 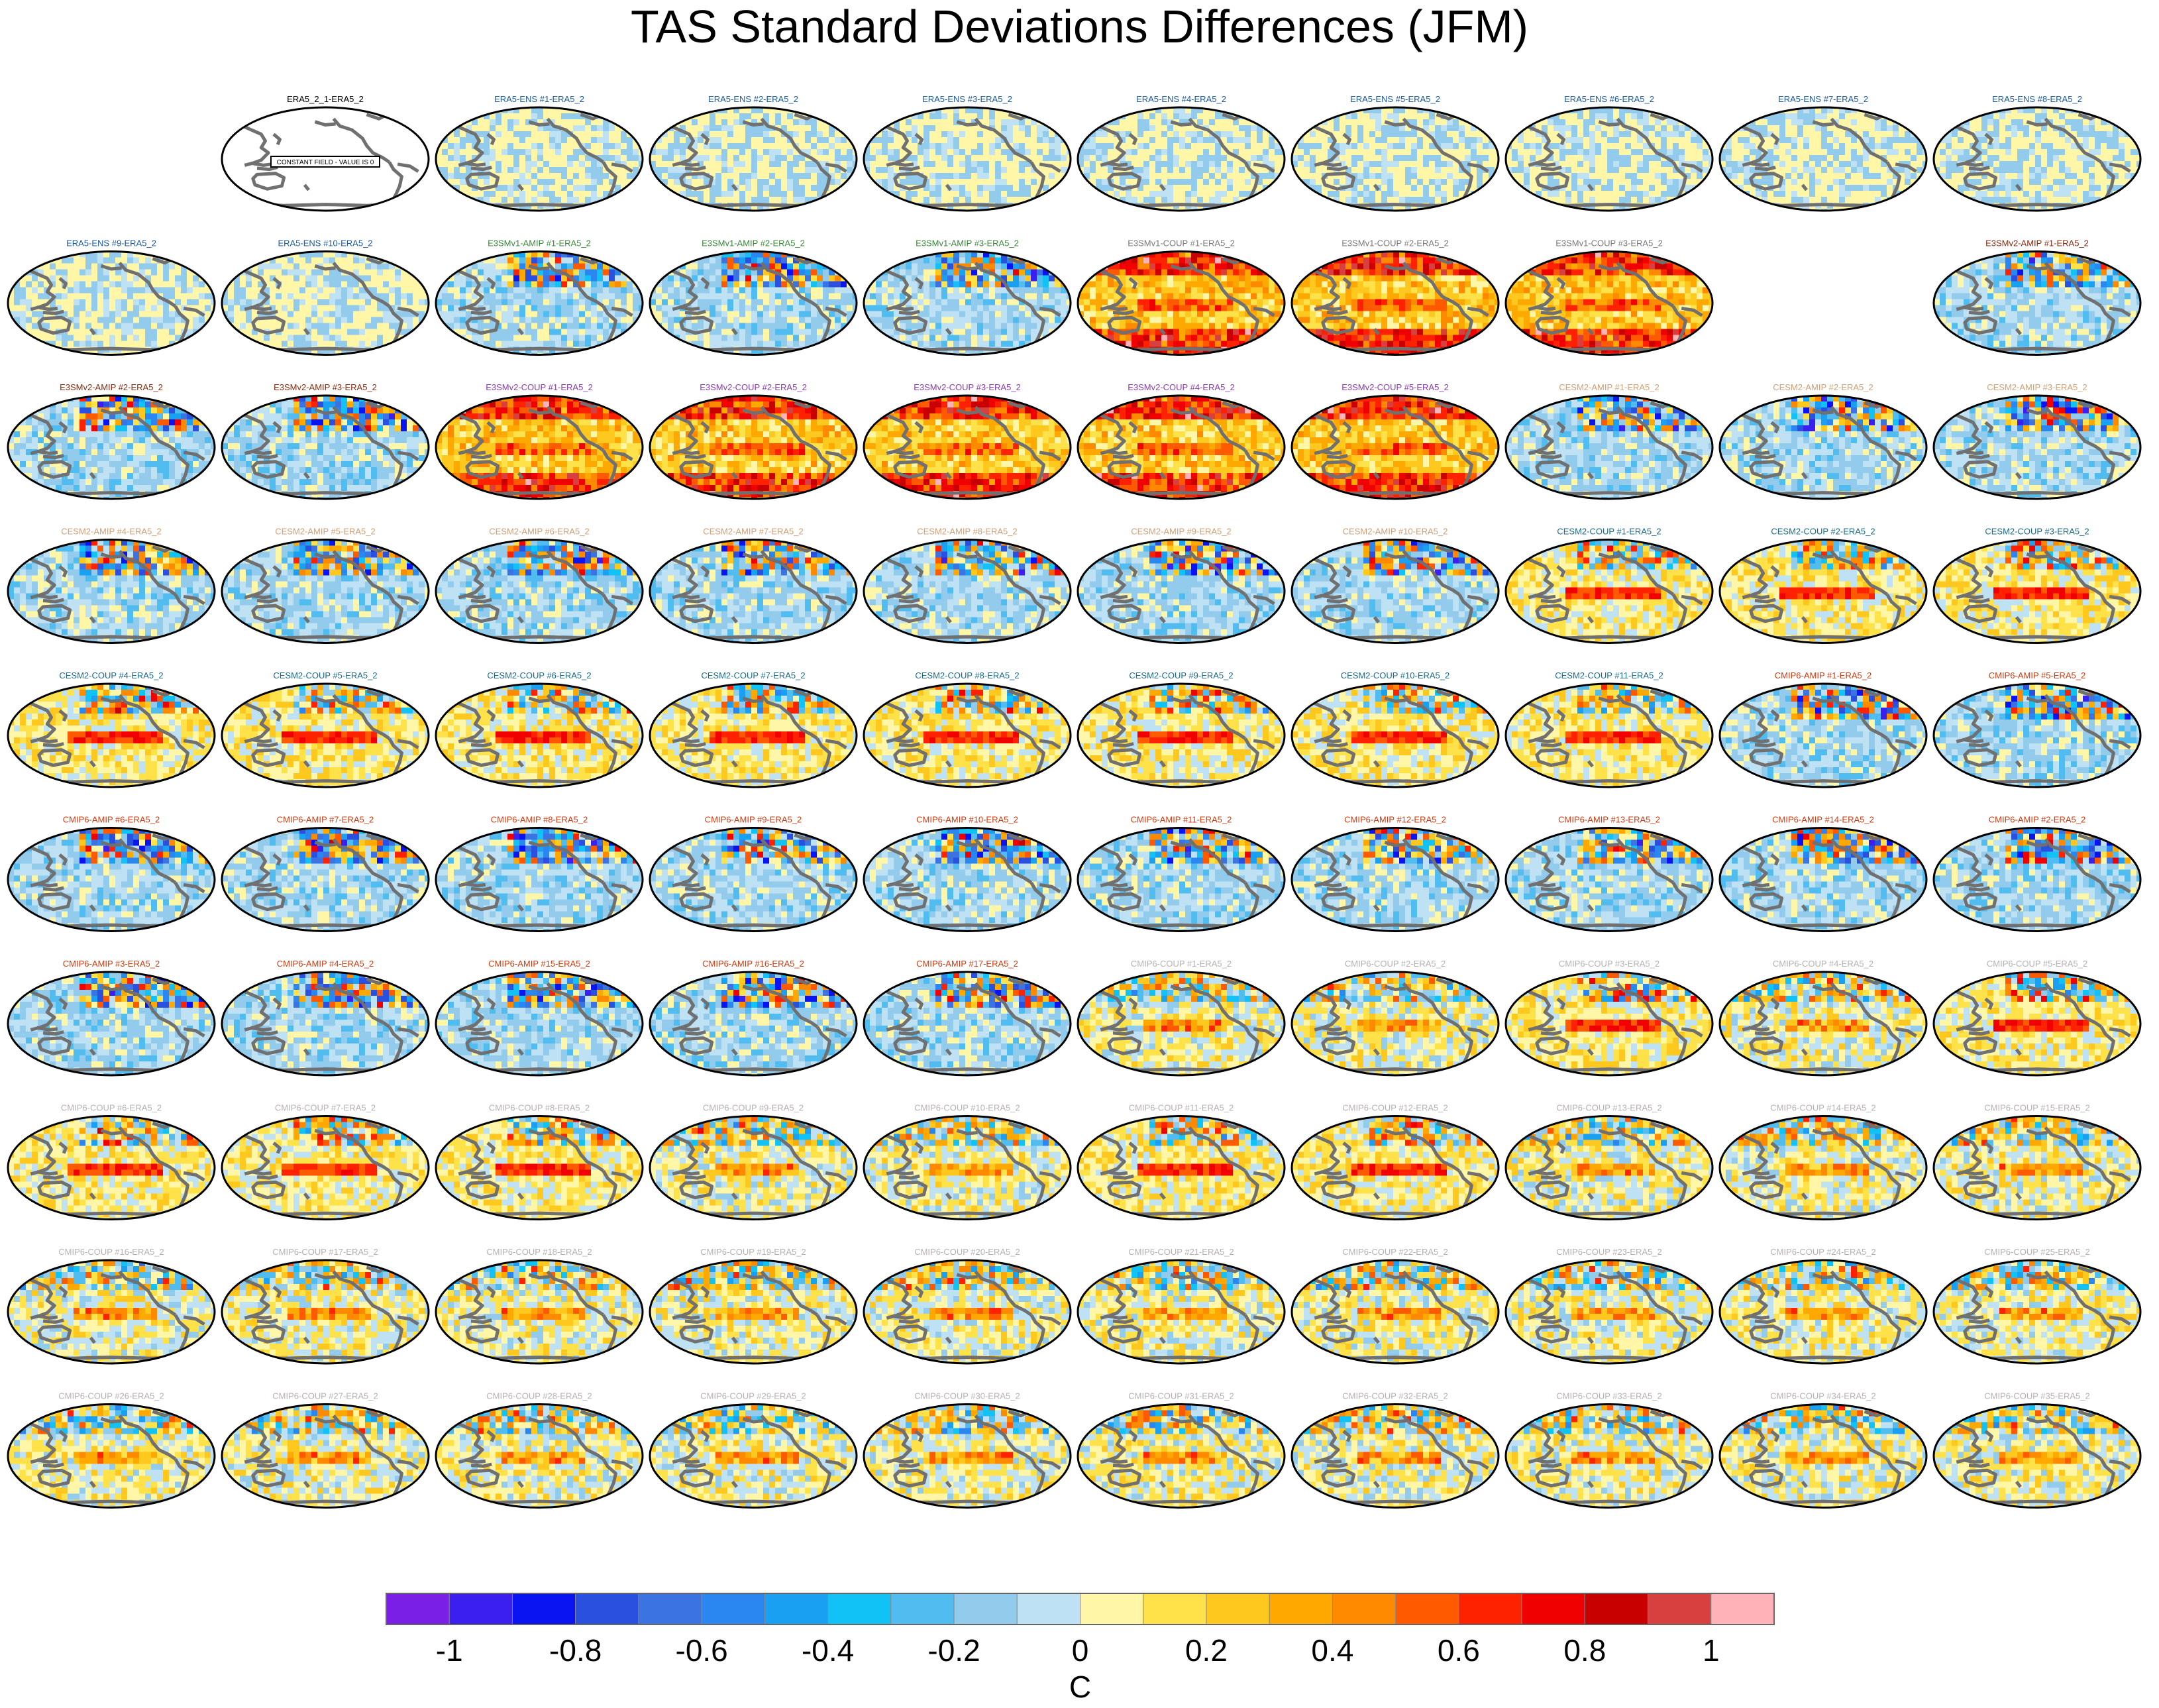 What do you see at coordinates (754, 297) in the screenshot?
I see `map-panel: E3SMv1-AMIP #2-ERA5_2` at bounding box center [754, 297].